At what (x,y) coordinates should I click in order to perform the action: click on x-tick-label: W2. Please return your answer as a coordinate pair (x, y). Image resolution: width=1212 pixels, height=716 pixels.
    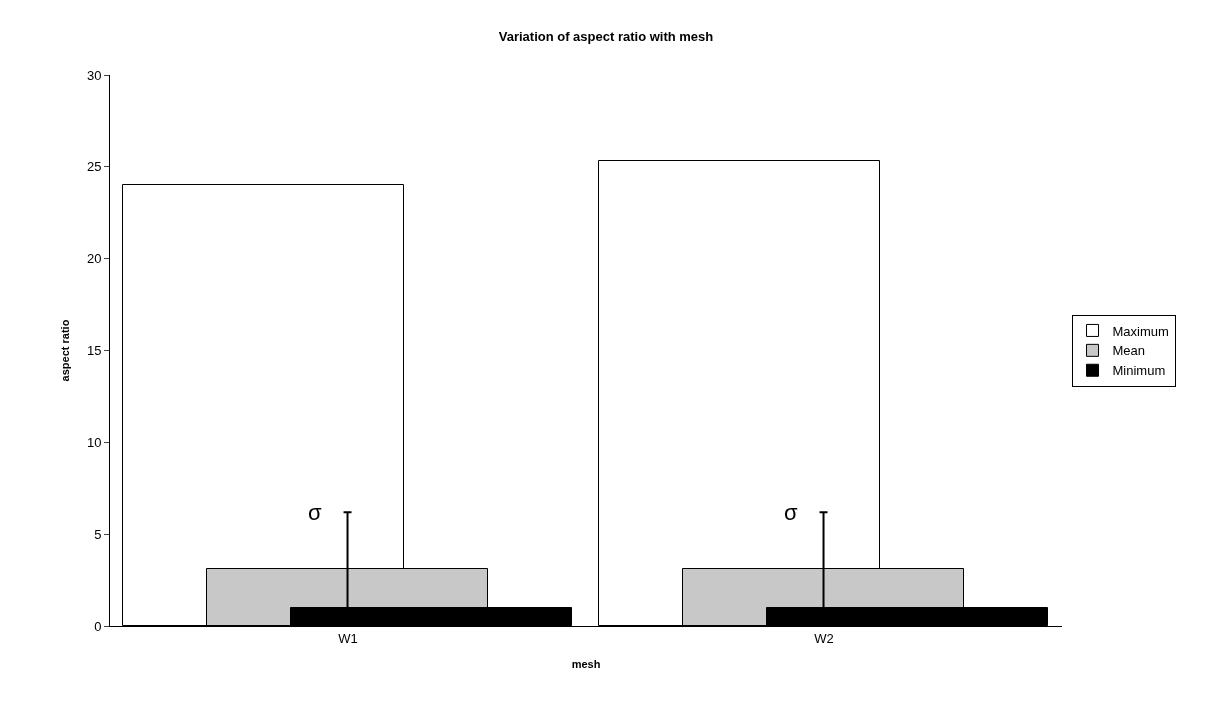
    Looking at the image, I should click on (824, 638).